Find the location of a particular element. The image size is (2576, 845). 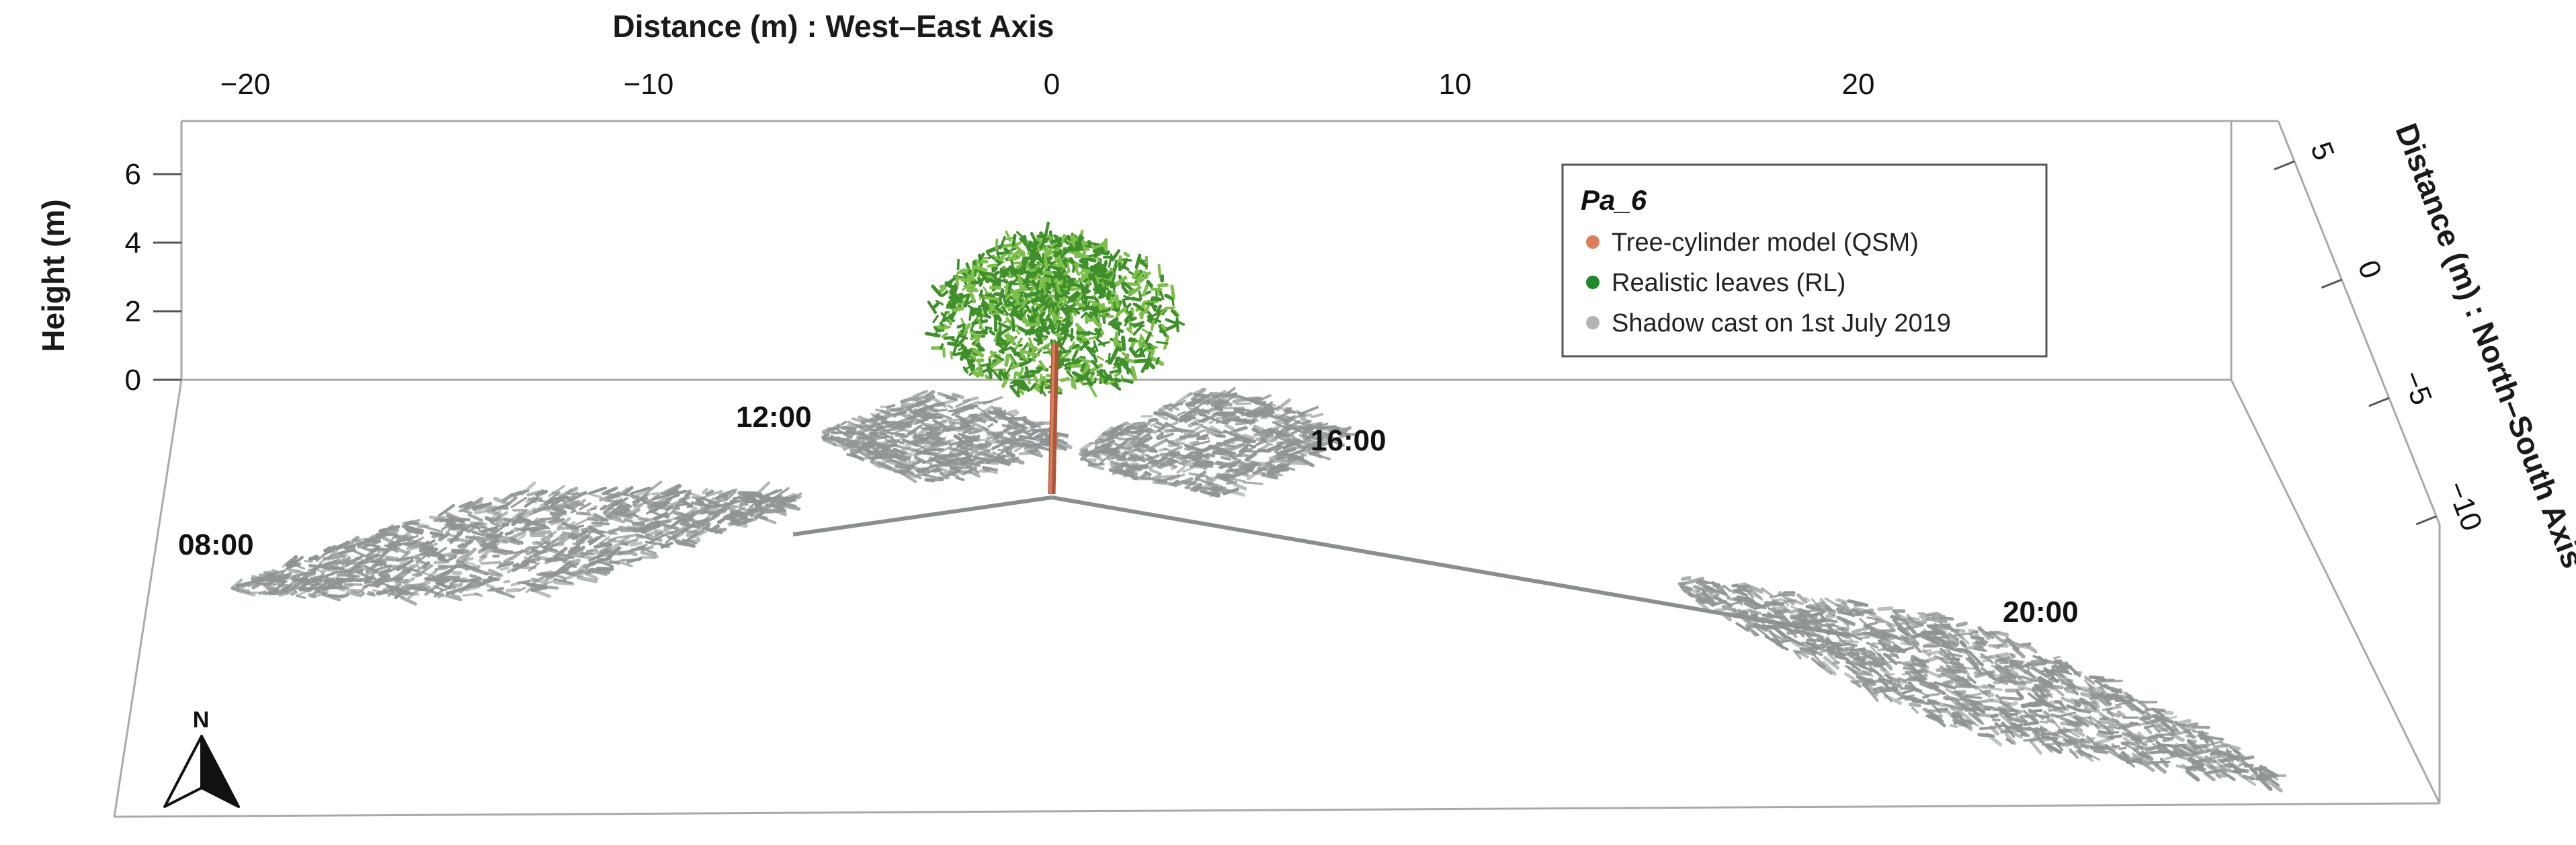

y-axis-title: Distance (m) : North–South Axis is located at coordinates (2482, 345).